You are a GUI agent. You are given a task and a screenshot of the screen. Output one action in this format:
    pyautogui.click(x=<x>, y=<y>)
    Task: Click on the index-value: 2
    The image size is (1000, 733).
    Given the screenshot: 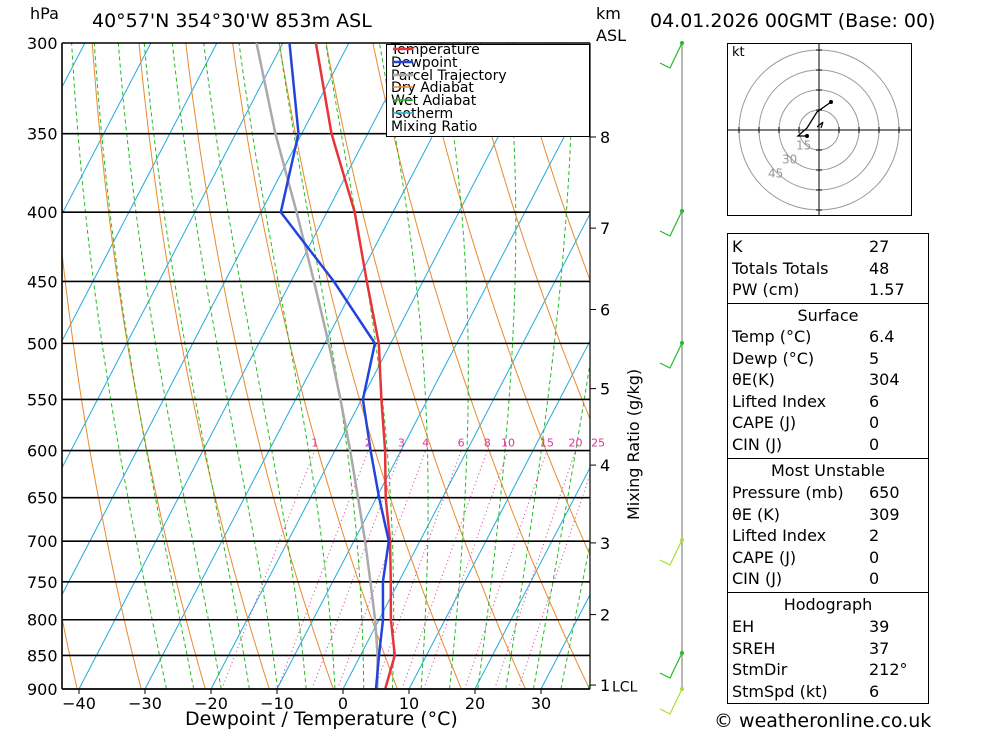 What is the action you would take?
    pyautogui.click(x=874, y=535)
    